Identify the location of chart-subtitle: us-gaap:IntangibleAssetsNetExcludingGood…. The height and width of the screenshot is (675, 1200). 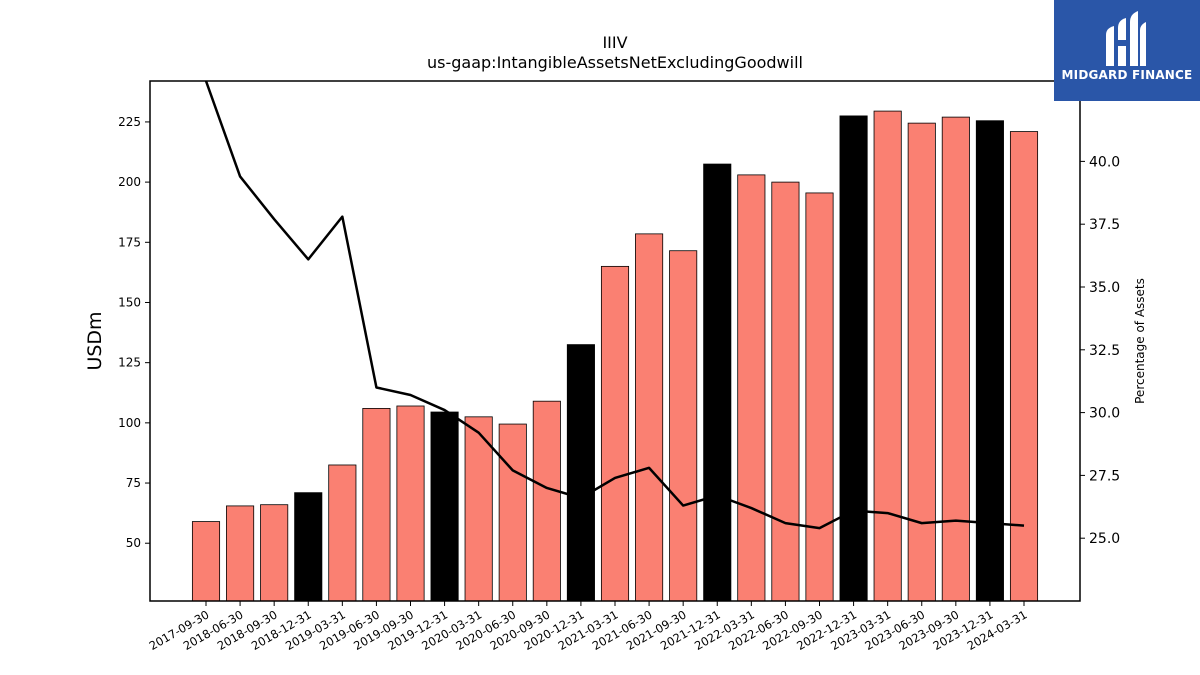
(615, 62).